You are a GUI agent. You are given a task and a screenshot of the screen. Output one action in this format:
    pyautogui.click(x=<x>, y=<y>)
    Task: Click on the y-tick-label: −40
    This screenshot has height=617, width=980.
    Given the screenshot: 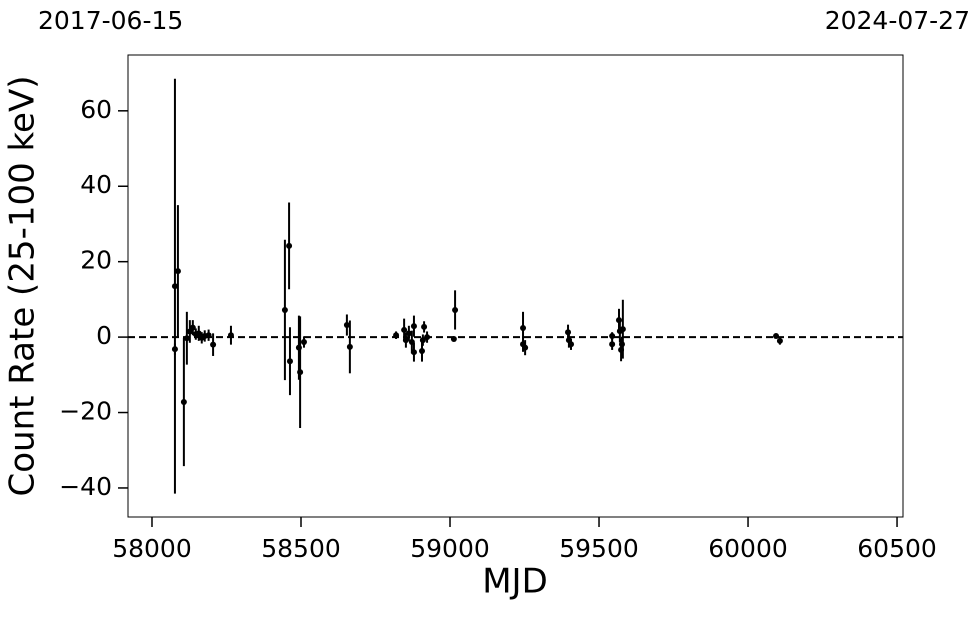 What is the action you would take?
    pyautogui.click(x=85, y=486)
    